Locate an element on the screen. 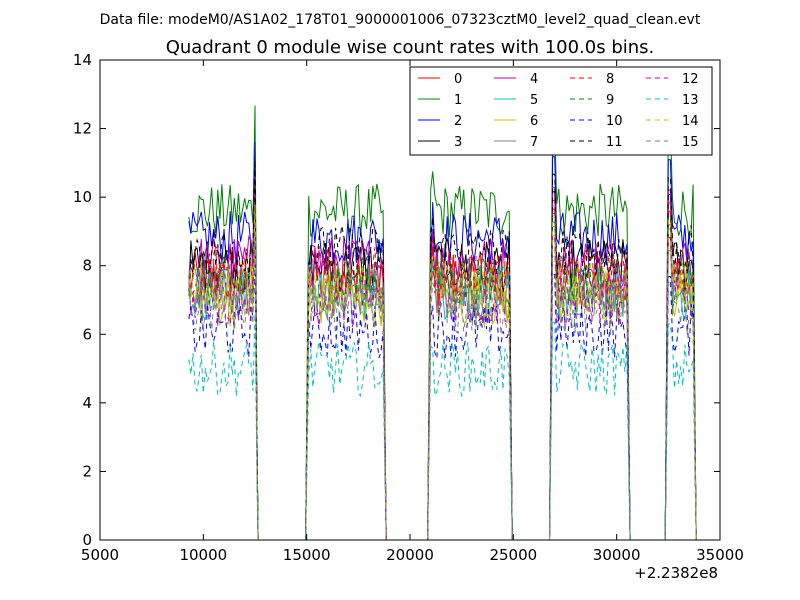 The image size is (800, 600). legend-label-4: 4 is located at coordinates (534, 79).